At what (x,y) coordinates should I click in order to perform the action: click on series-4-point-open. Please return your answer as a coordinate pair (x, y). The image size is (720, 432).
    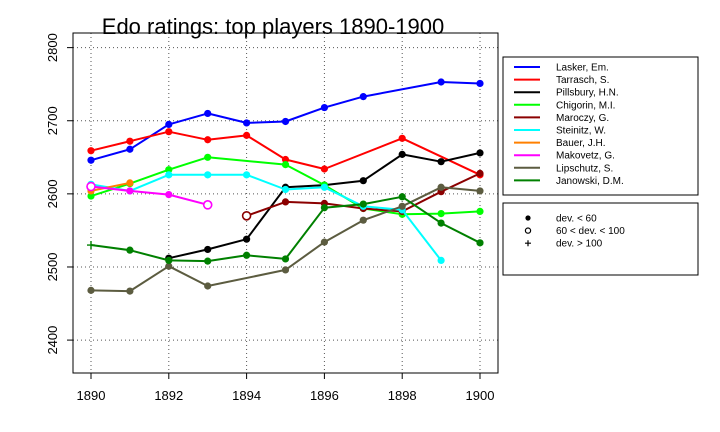
    Looking at the image, I should click on (246, 215).